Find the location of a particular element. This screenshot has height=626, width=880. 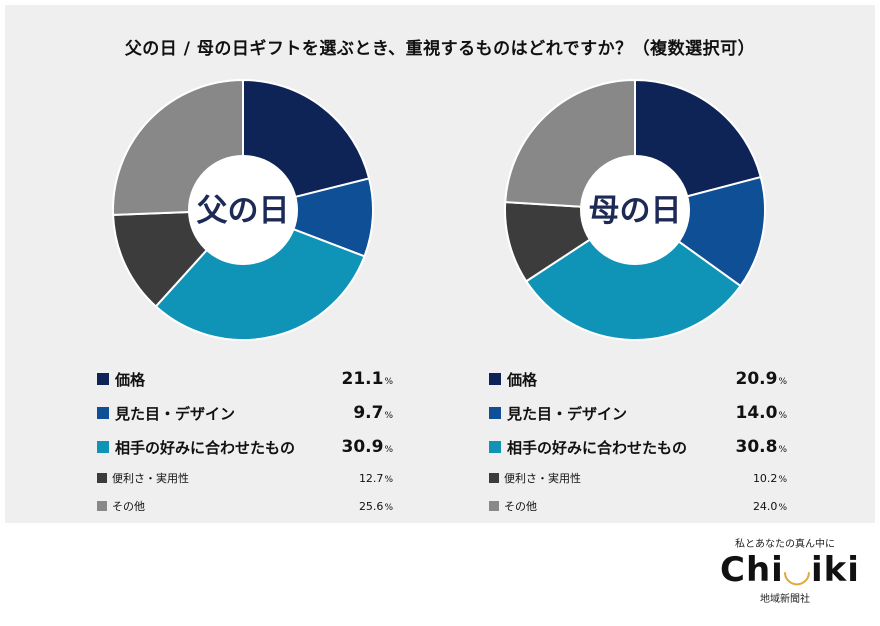

logo-company: 地域新聞社 is located at coordinates (785, 599).